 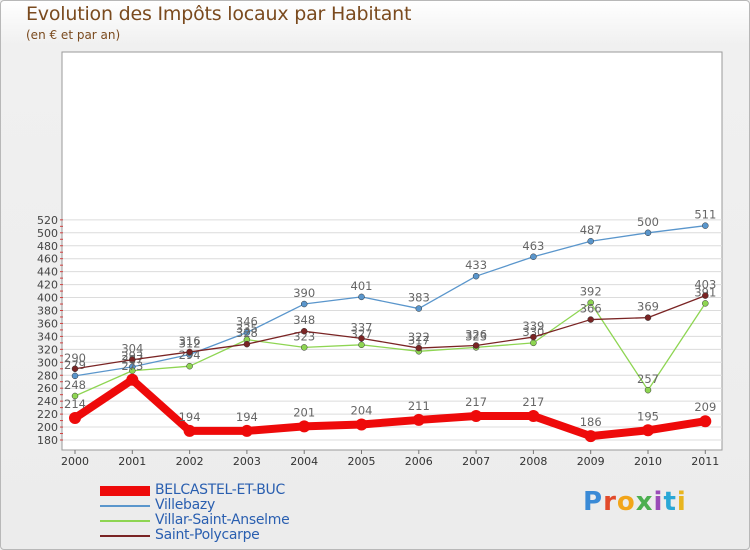 What do you see at coordinates (47, 388) in the screenshot?
I see `y-tick-label: 260` at bounding box center [47, 388].